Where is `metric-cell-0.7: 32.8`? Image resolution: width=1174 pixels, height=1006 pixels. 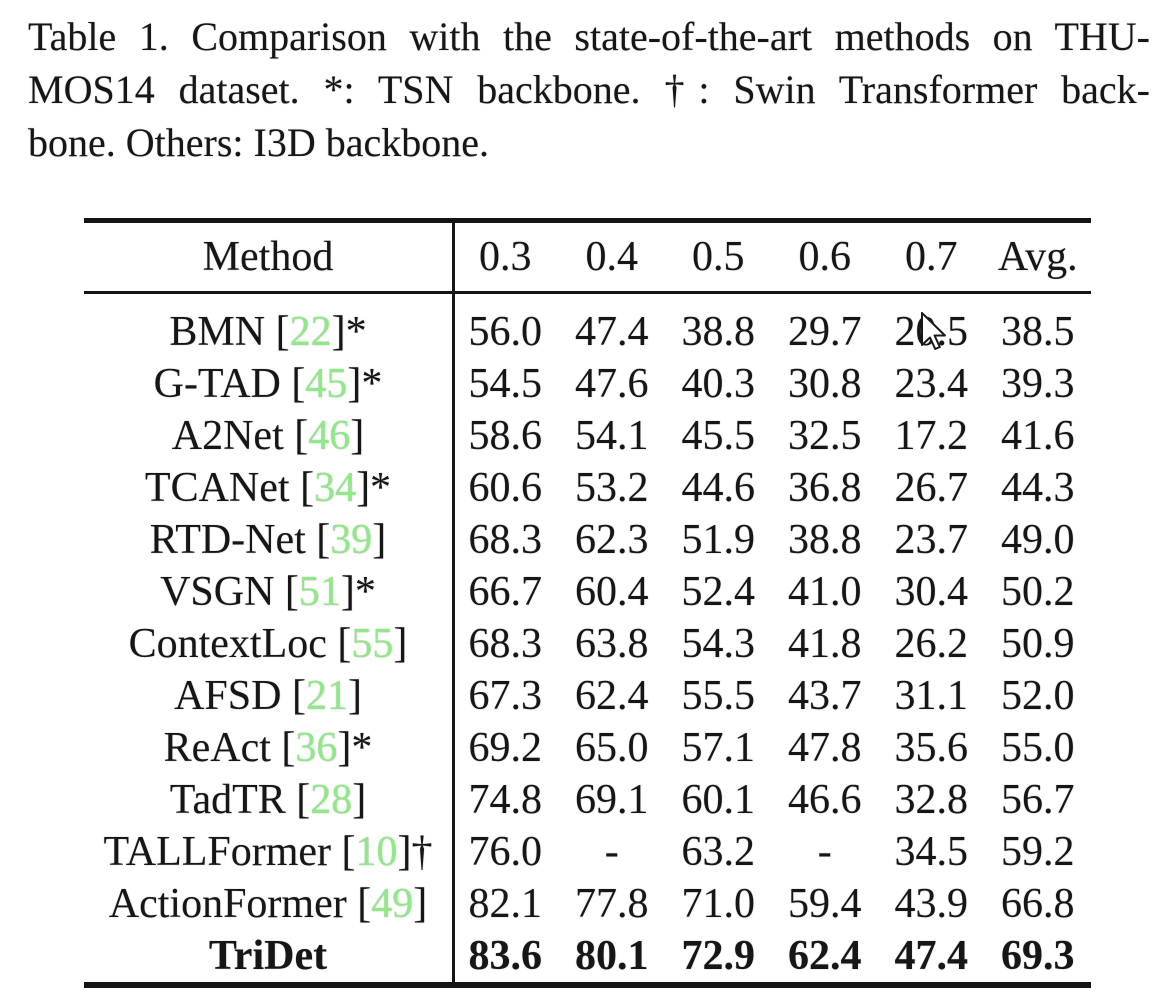
metric-cell-0.7: 32.8 is located at coordinates (931, 800).